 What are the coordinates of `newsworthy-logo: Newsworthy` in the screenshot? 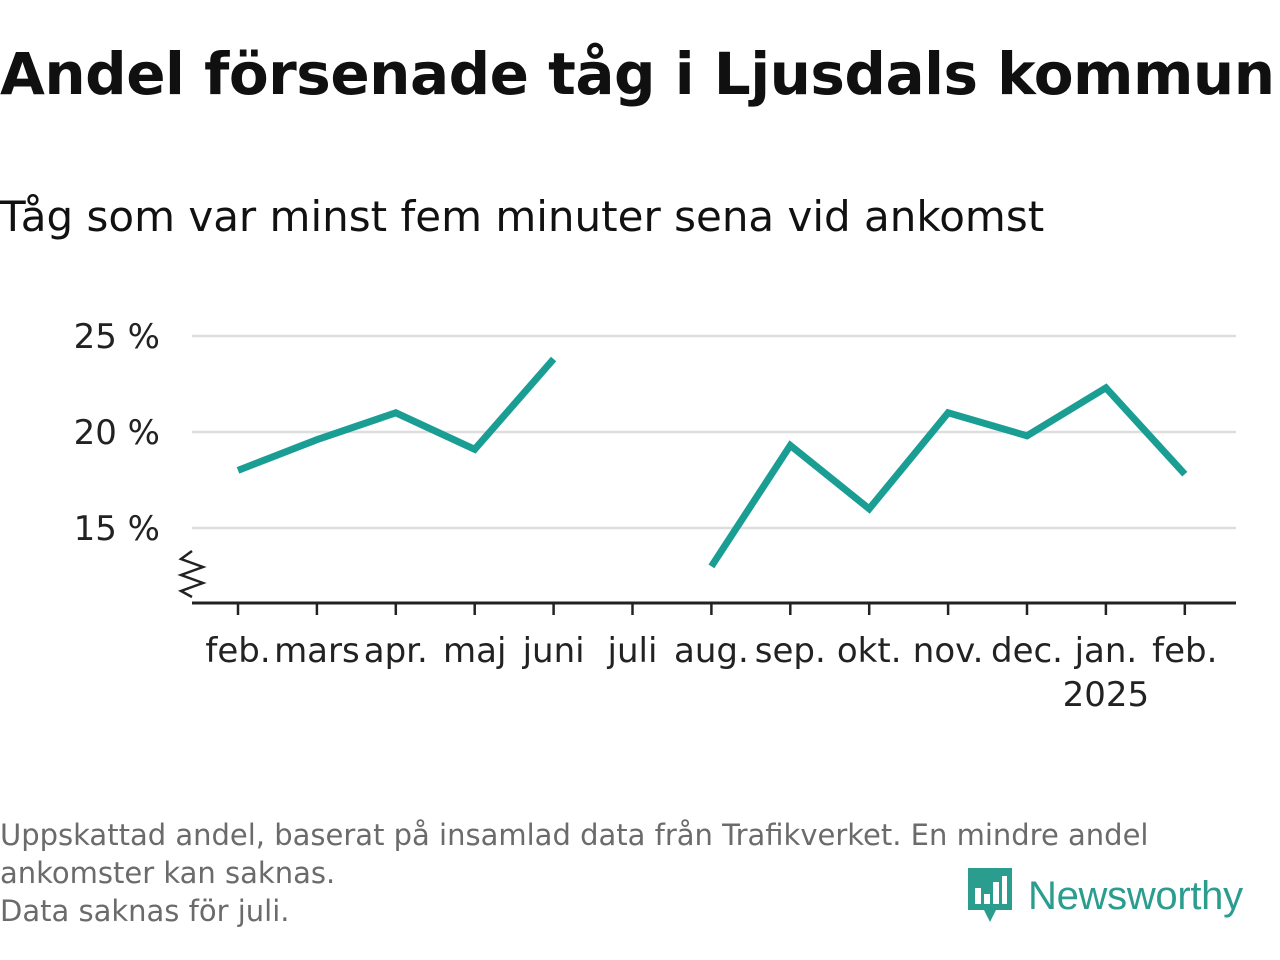 It's located at (1103, 896).